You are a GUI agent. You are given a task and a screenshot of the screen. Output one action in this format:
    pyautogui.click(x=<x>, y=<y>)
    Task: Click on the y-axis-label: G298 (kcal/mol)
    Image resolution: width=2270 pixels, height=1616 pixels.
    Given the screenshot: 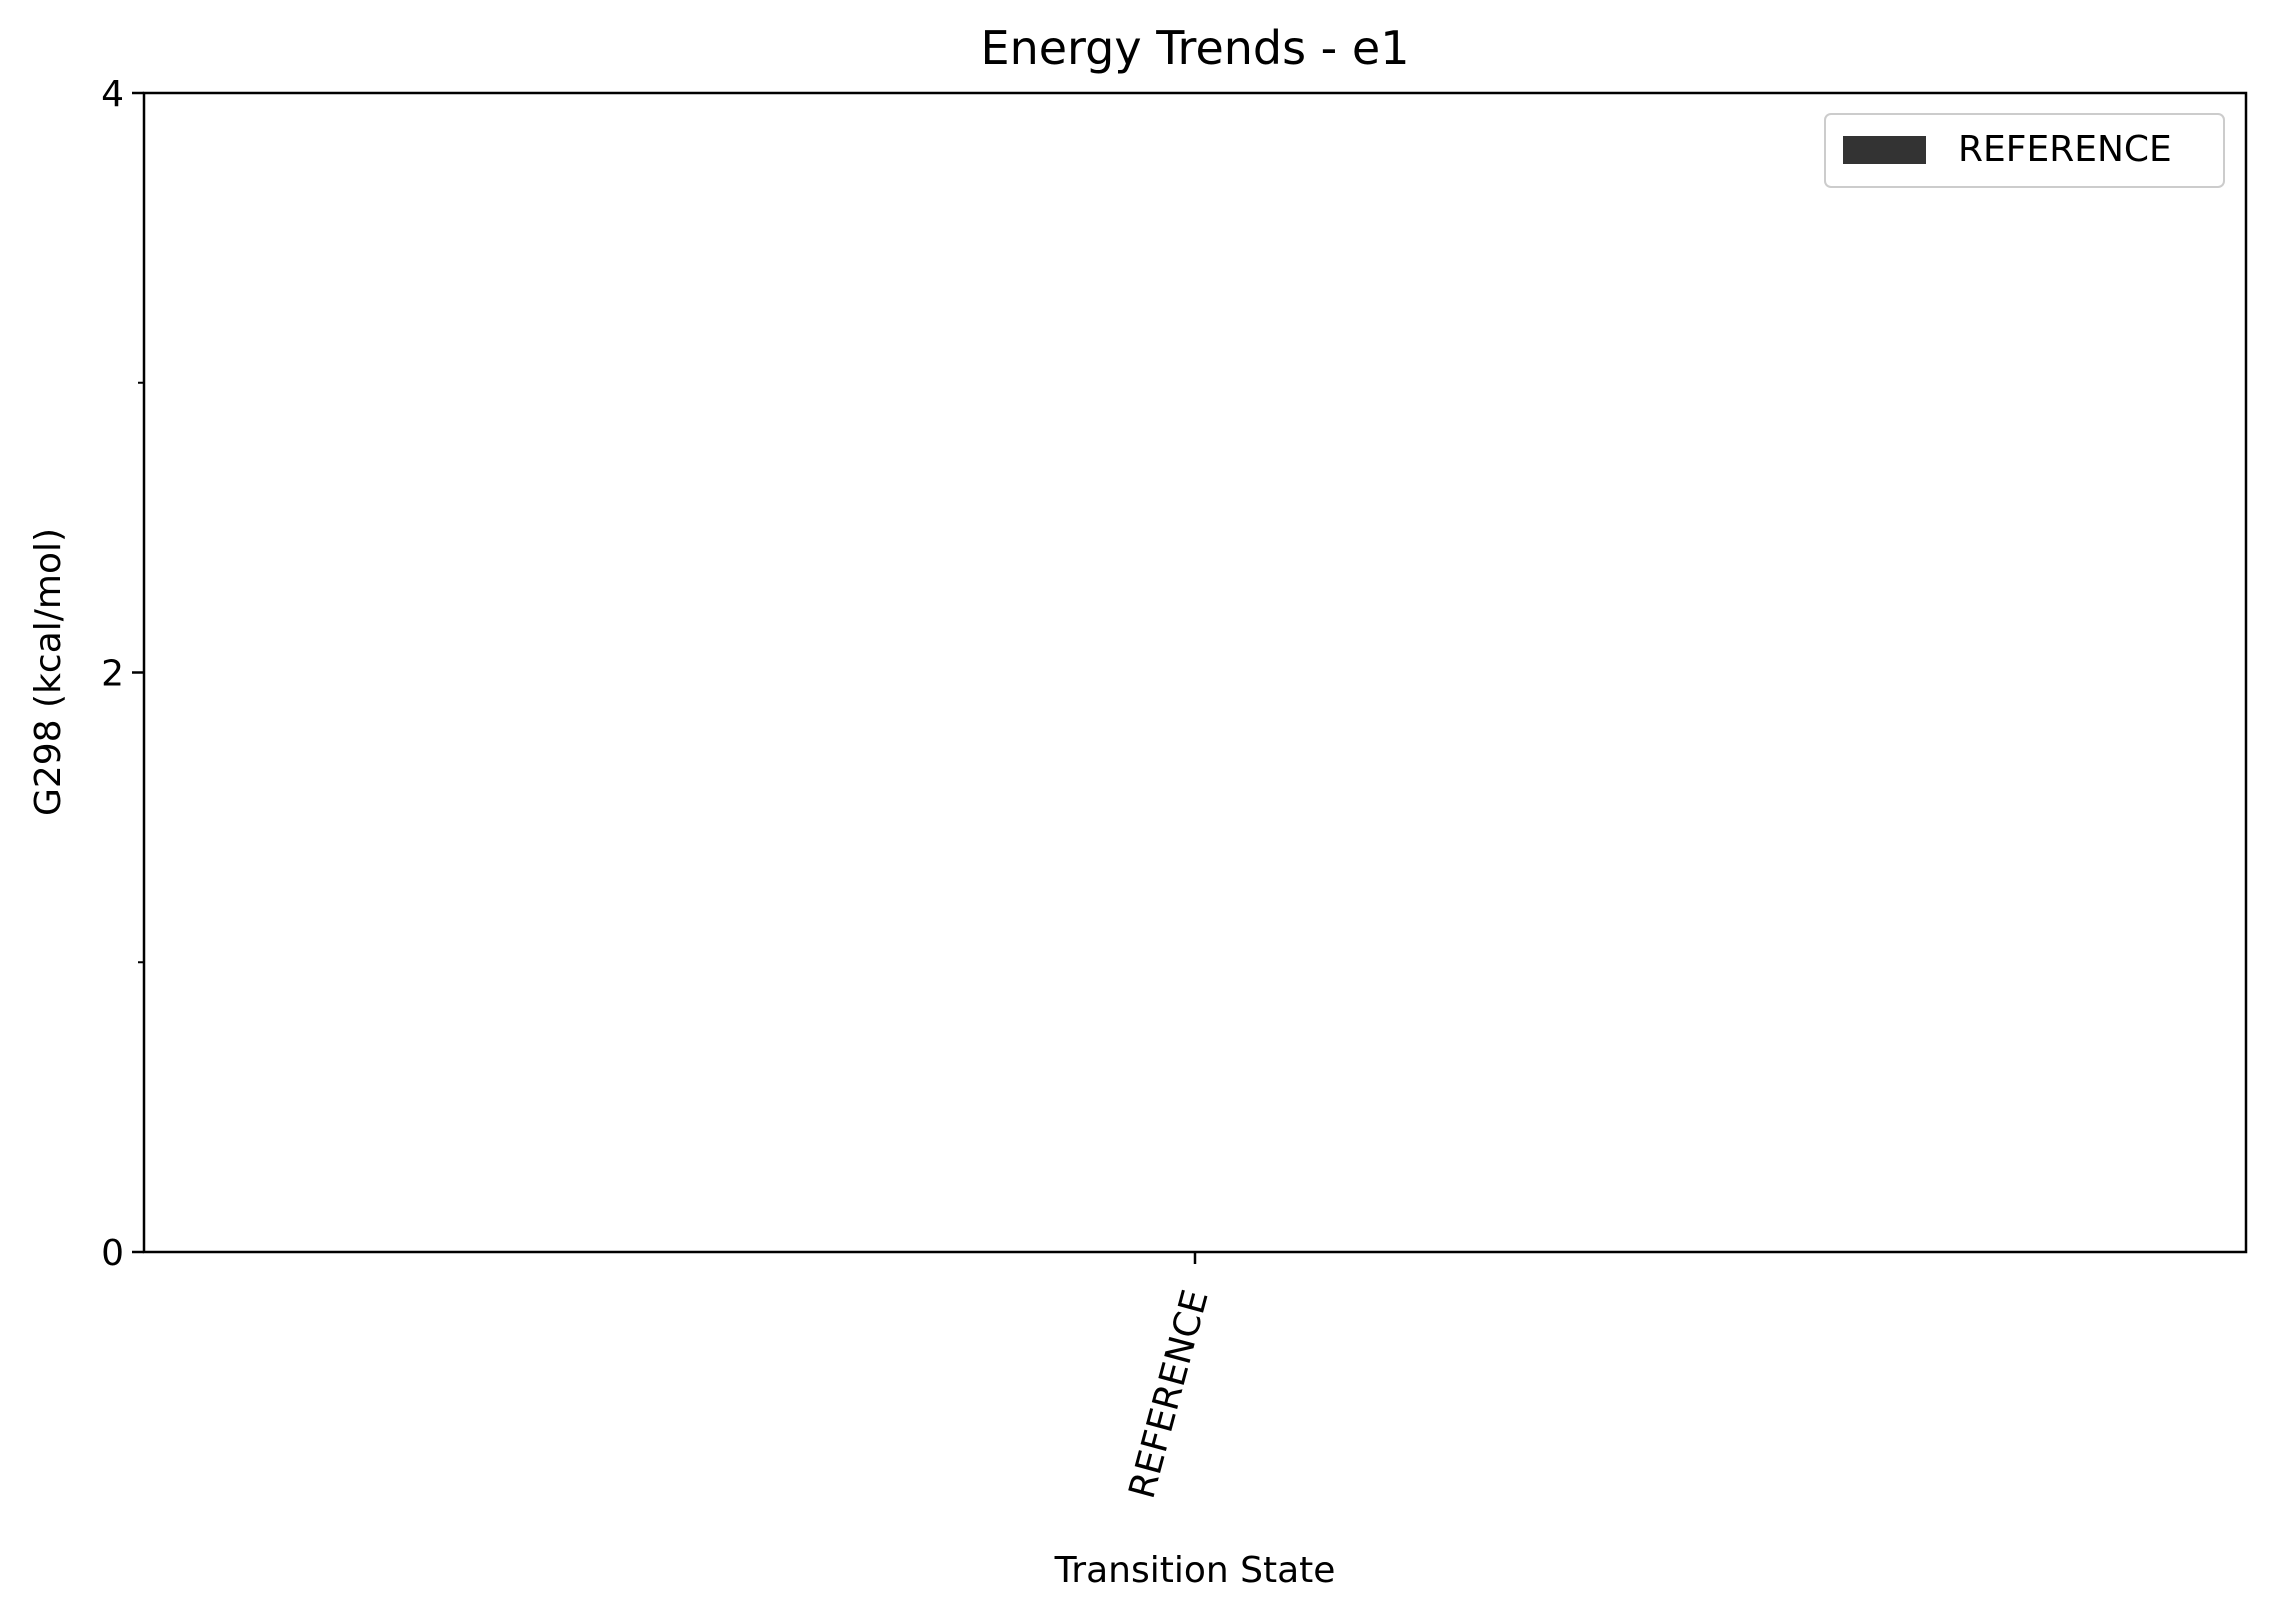 What is the action you would take?
    pyautogui.click(x=48, y=672)
    